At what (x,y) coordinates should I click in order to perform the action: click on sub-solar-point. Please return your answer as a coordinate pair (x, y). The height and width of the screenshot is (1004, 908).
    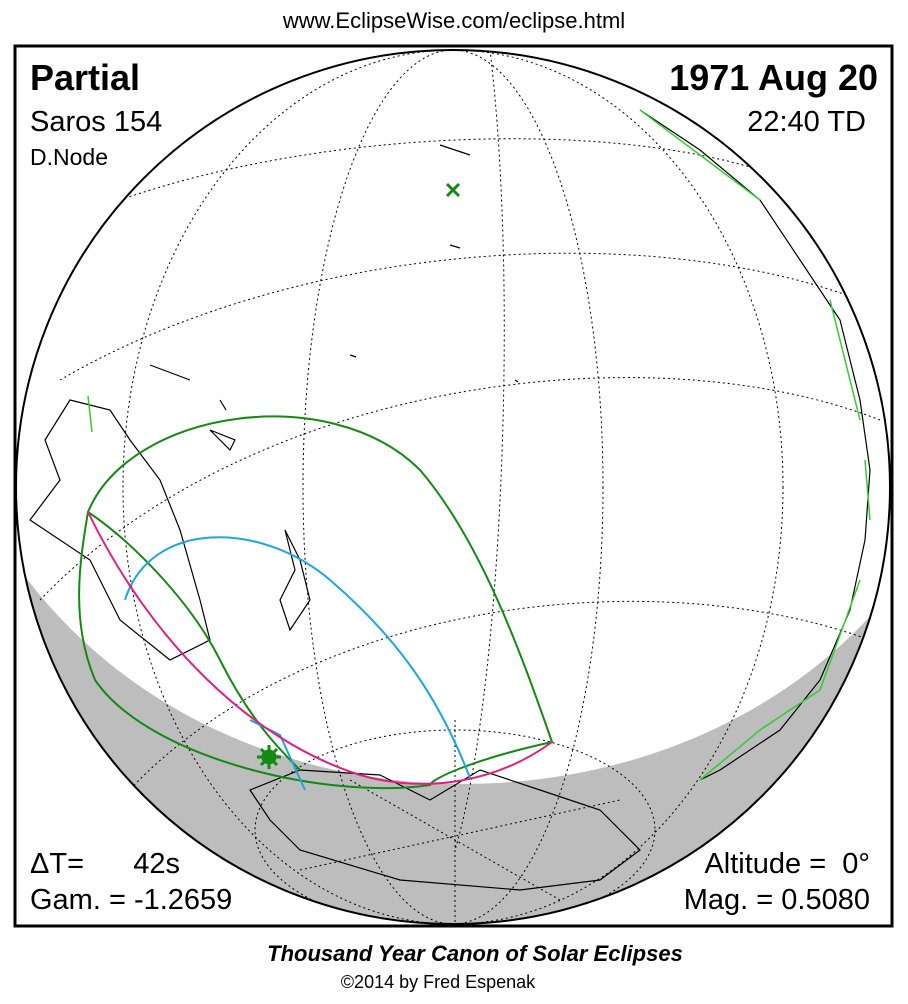
    Looking at the image, I should click on (453, 190).